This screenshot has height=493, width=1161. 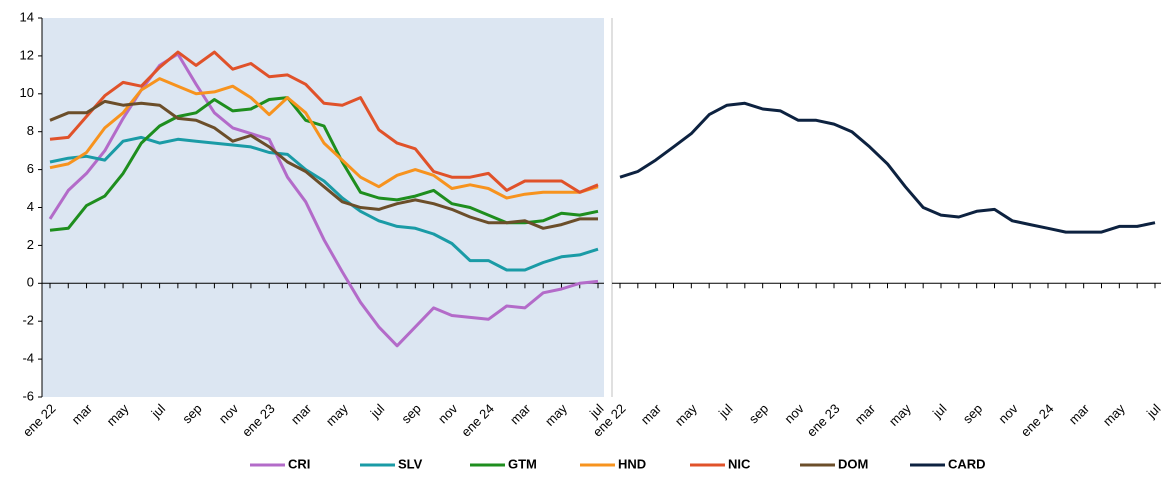 I want to click on y-tick-label: 2, so click(x=30, y=244).